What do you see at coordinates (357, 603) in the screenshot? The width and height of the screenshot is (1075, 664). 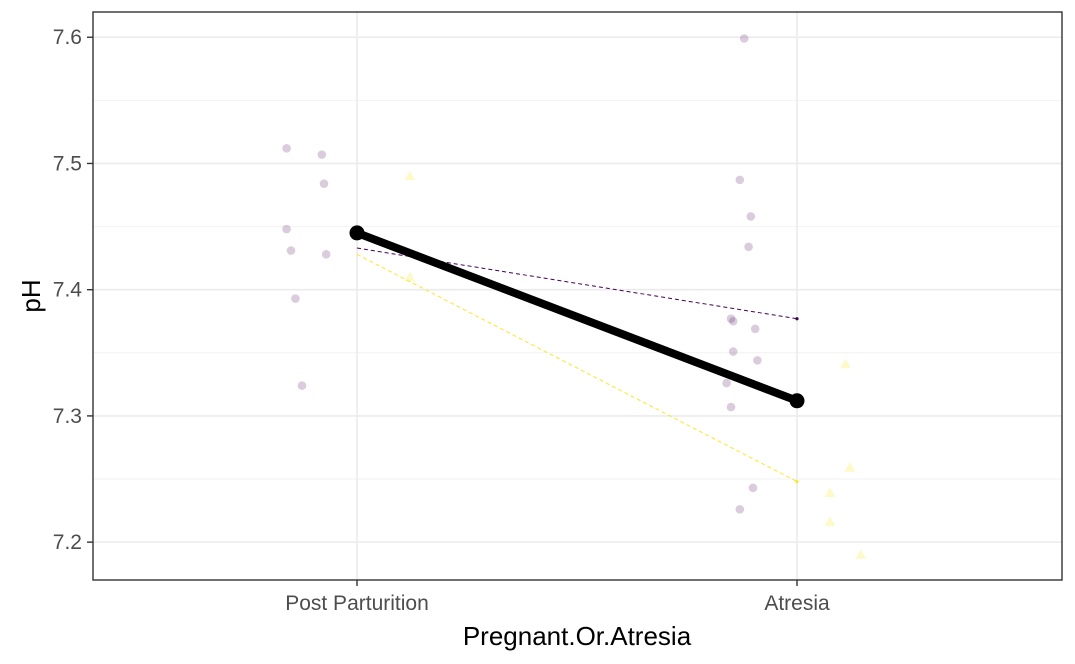 I see `x-tick-label: Post Parturition` at bounding box center [357, 603].